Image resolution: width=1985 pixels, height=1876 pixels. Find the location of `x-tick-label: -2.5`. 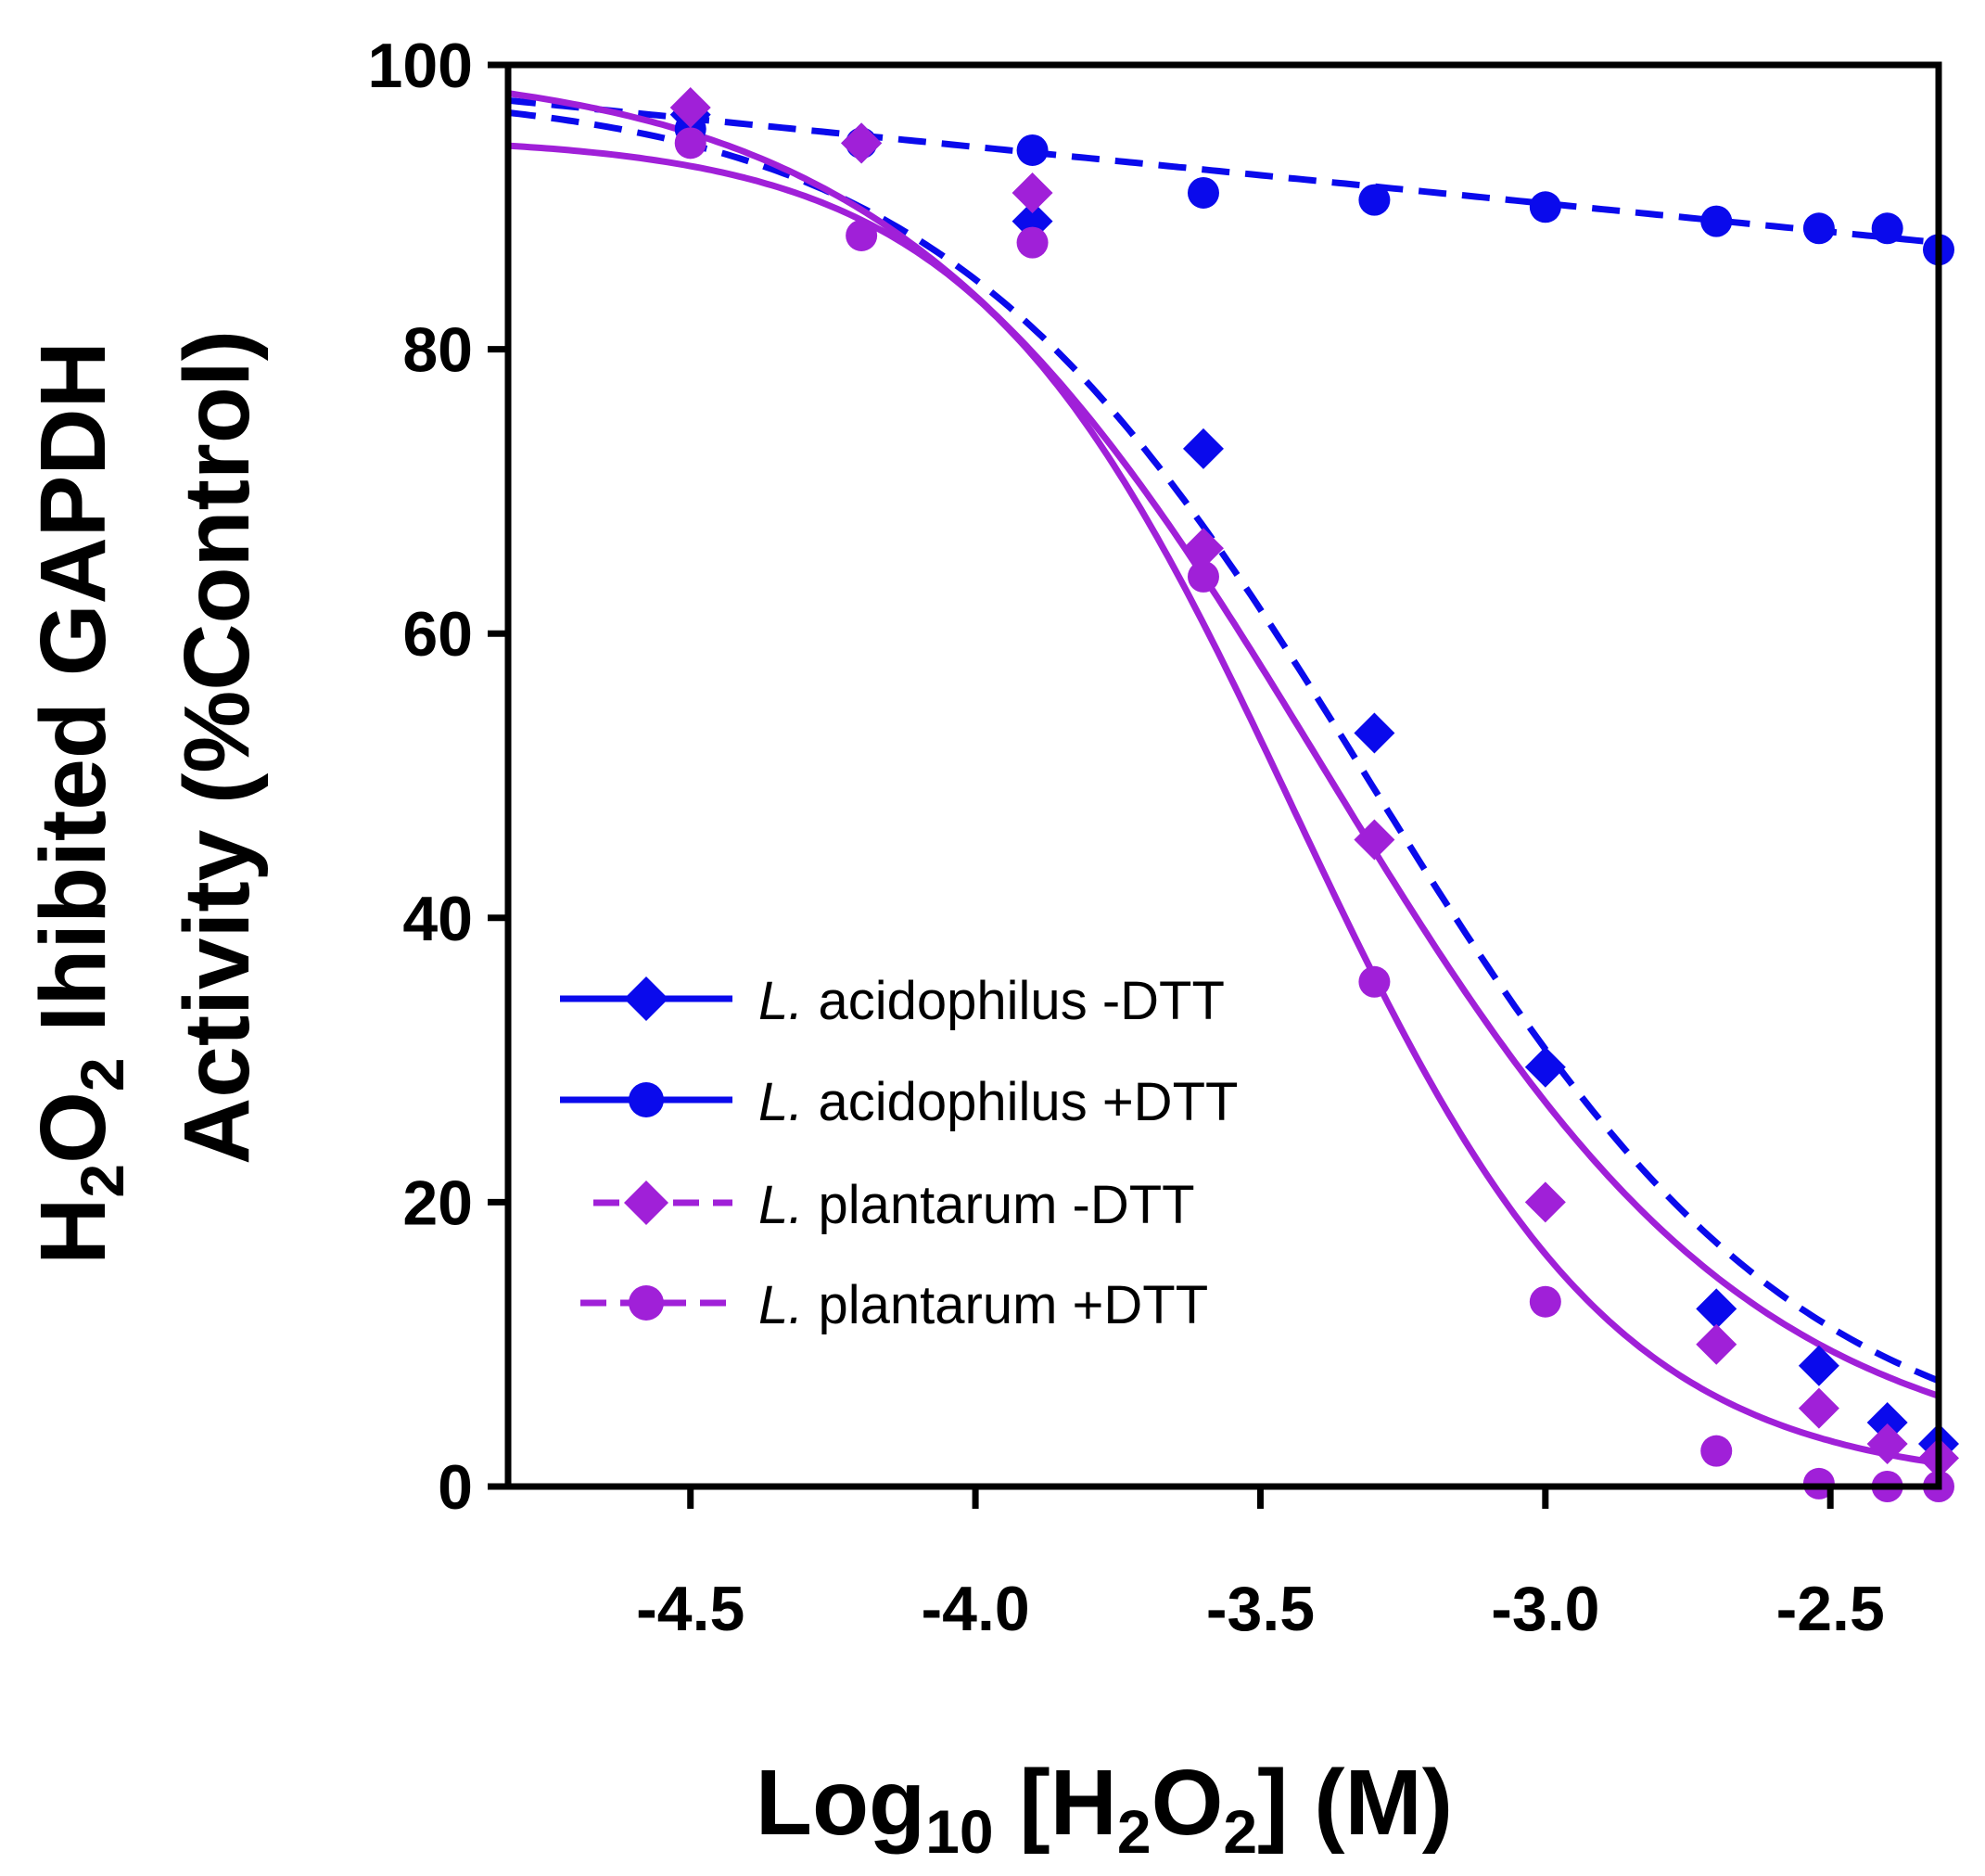

x-tick-label: -2.5 is located at coordinates (1830, 1609).